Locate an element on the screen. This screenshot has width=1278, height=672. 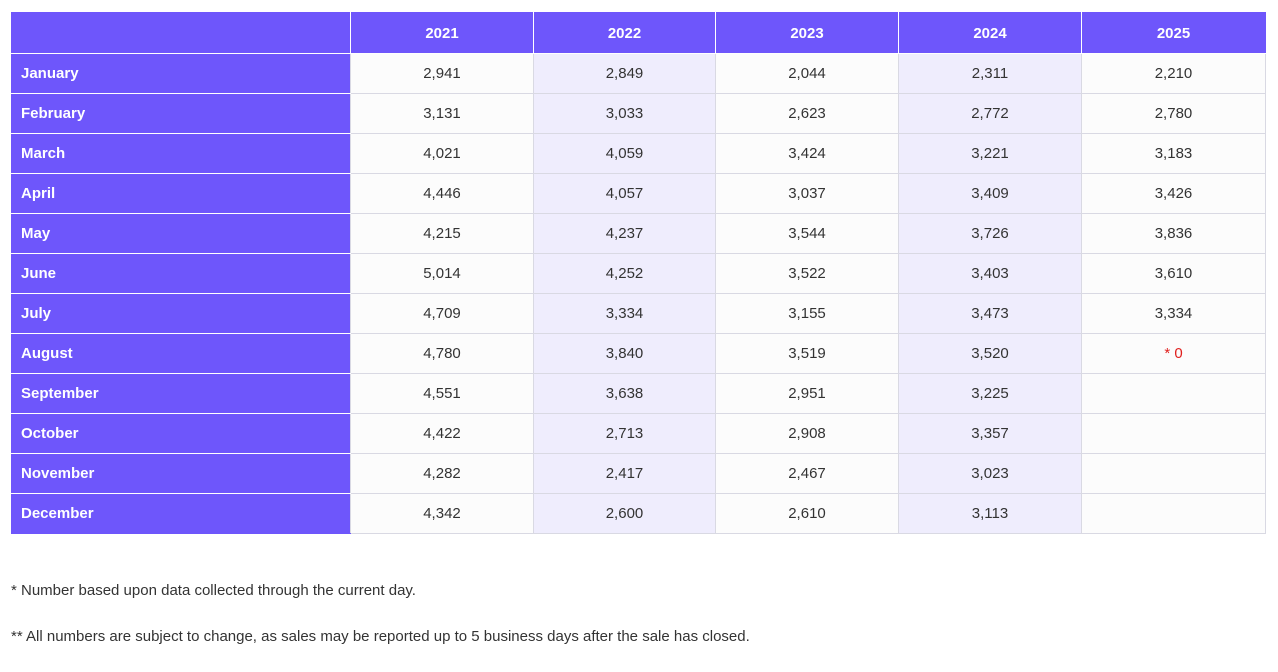
column-header-year: 2022 is located at coordinates (624, 33).